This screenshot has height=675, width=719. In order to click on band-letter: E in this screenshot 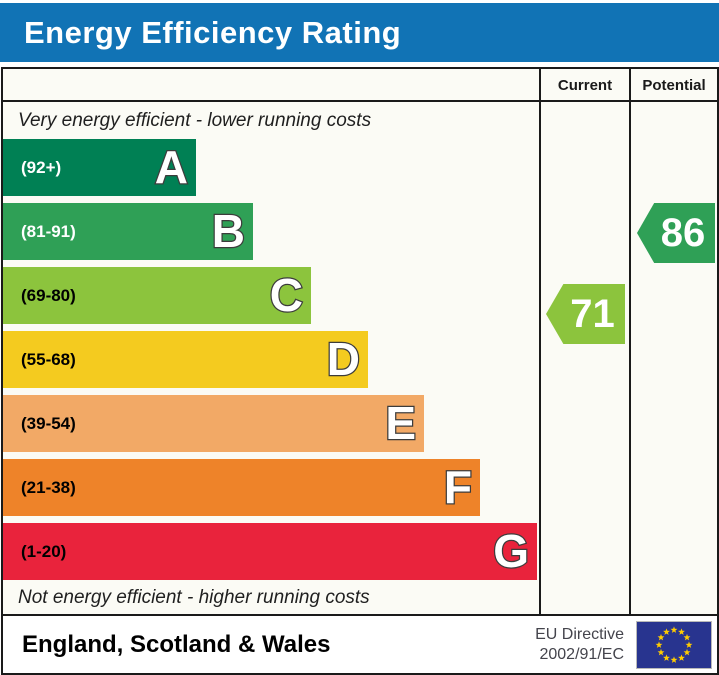, I will do `click(400, 422)`.